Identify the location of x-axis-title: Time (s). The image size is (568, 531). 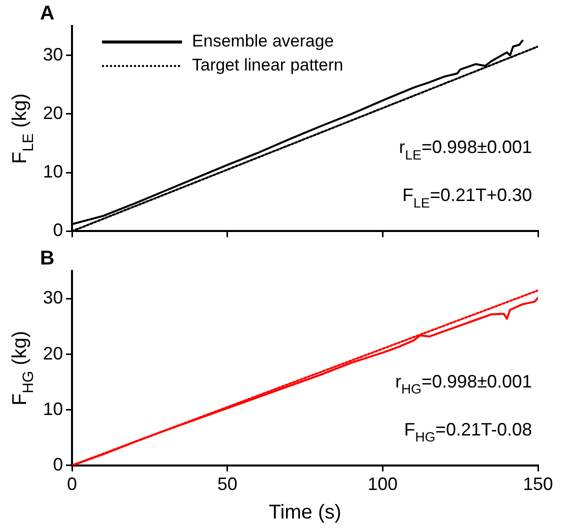
(305, 513).